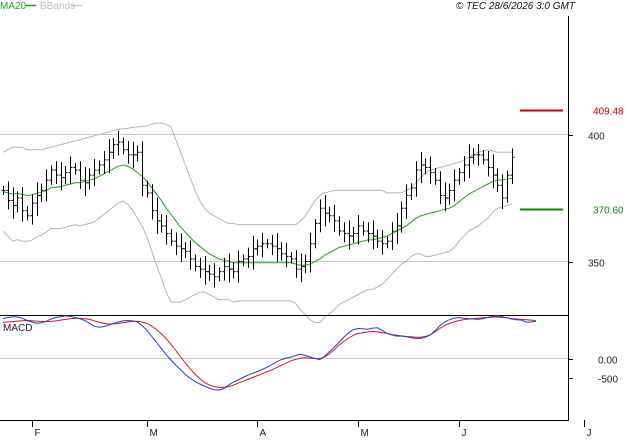 The height and width of the screenshot is (440, 627). What do you see at coordinates (608, 112) in the screenshot?
I see `resistance-level-label: 409.48` at bounding box center [608, 112].